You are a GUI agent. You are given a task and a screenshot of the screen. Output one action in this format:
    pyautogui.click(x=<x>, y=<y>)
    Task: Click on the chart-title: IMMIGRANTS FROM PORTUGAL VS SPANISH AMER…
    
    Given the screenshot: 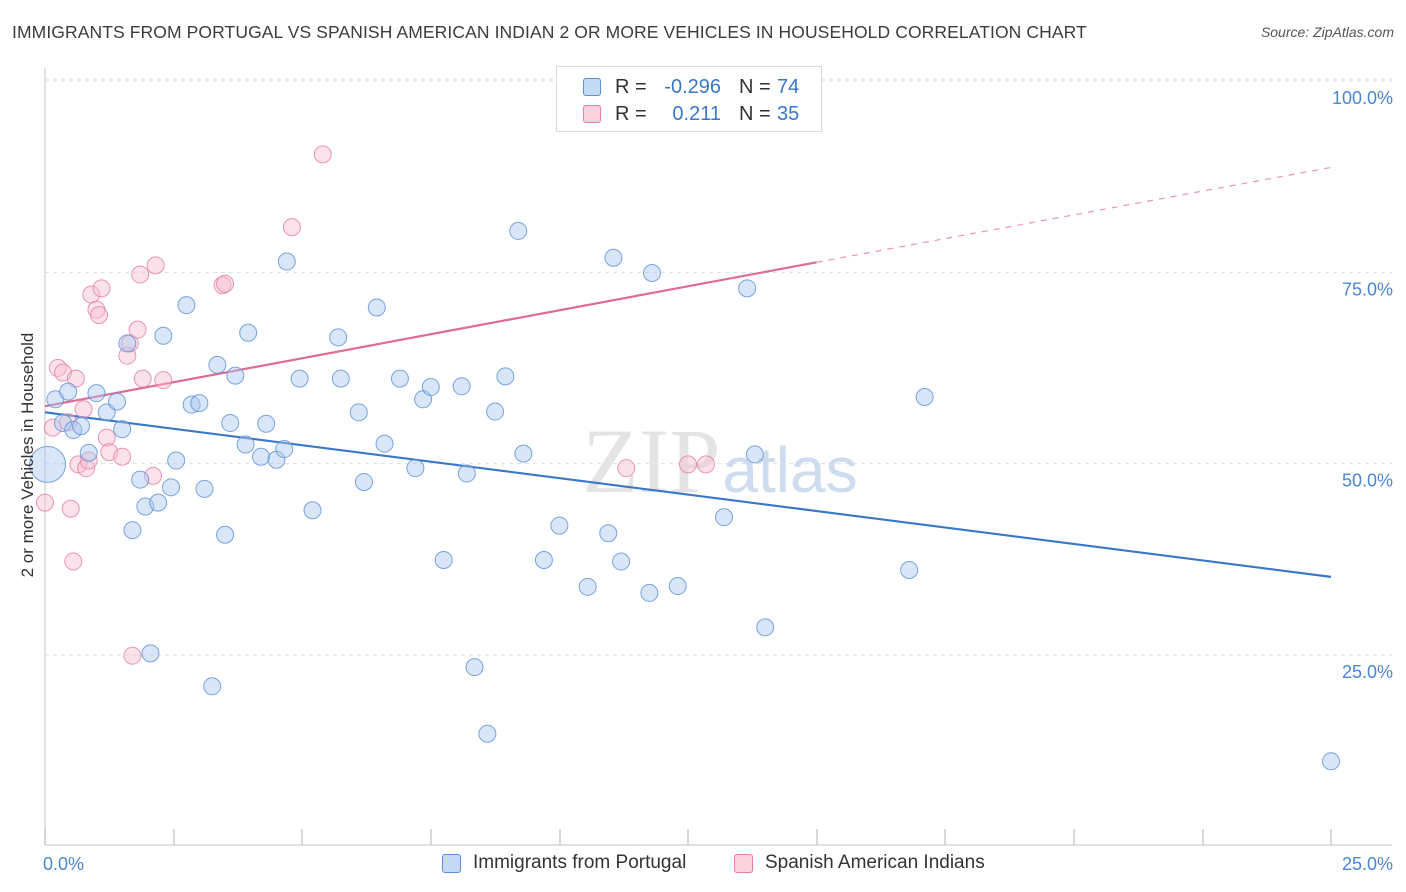 What is the action you would take?
    pyautogui.click(x=549, y=32)
    